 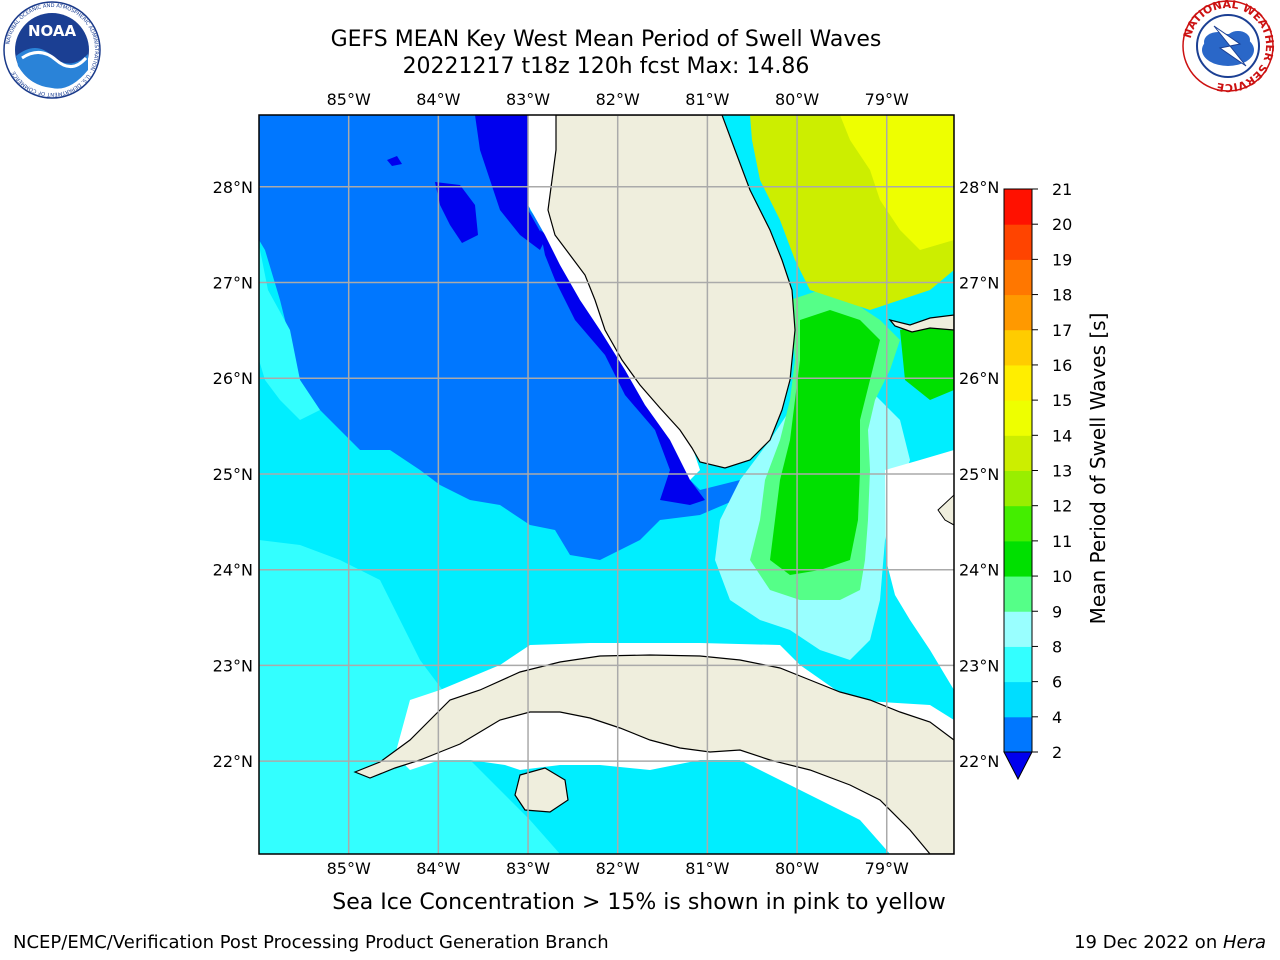 What do you see at coordinates (1062, 576) in the screenshot?
I see `colorbar-tick-label: 10` at bounding box center [1062, 576].